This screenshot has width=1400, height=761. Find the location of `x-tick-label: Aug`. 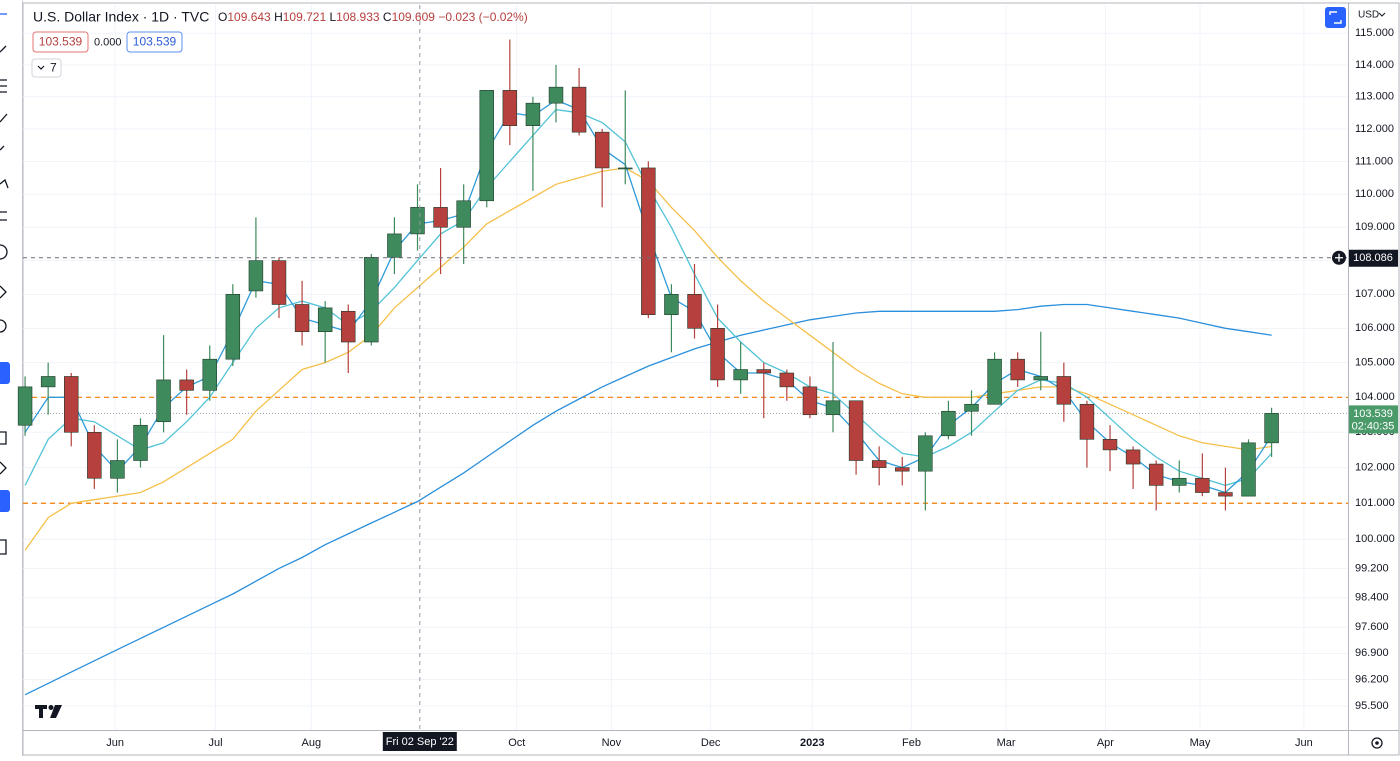

x-tick-label: Aug is located at coordinates (312, 743).